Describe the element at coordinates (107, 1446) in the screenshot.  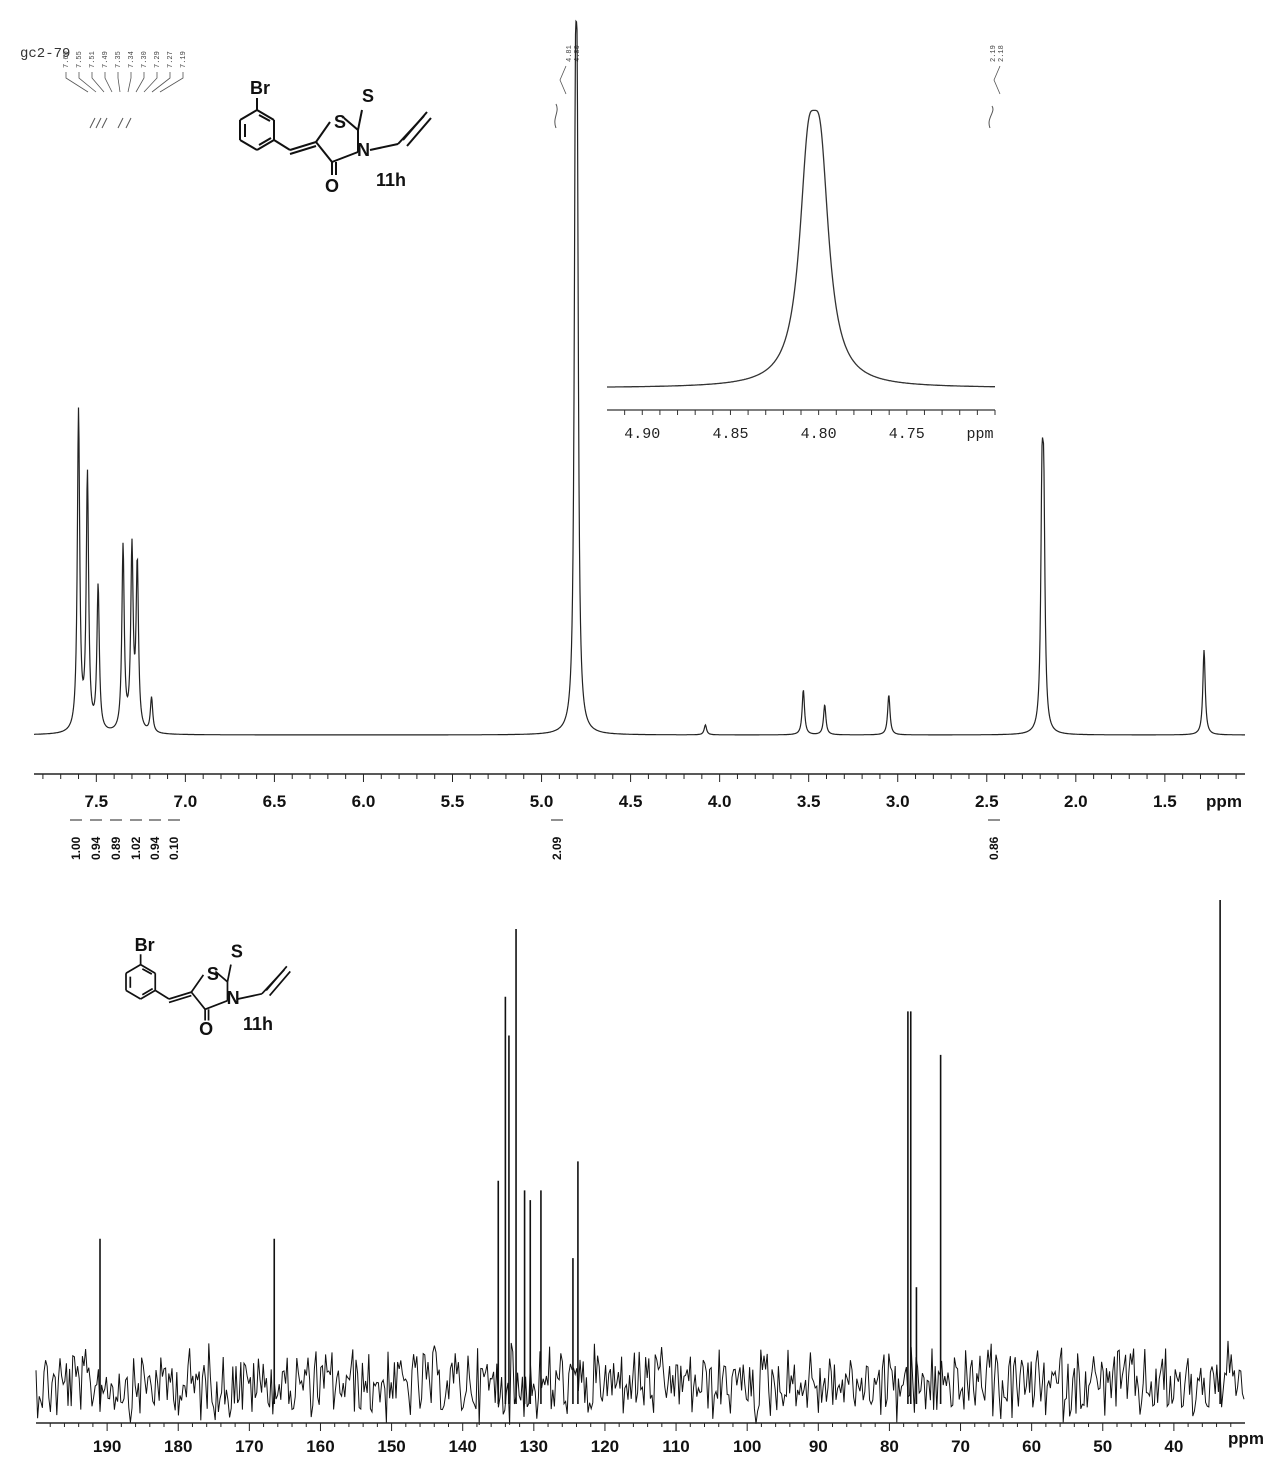
I see `c13-tick-label: 190` at that location.